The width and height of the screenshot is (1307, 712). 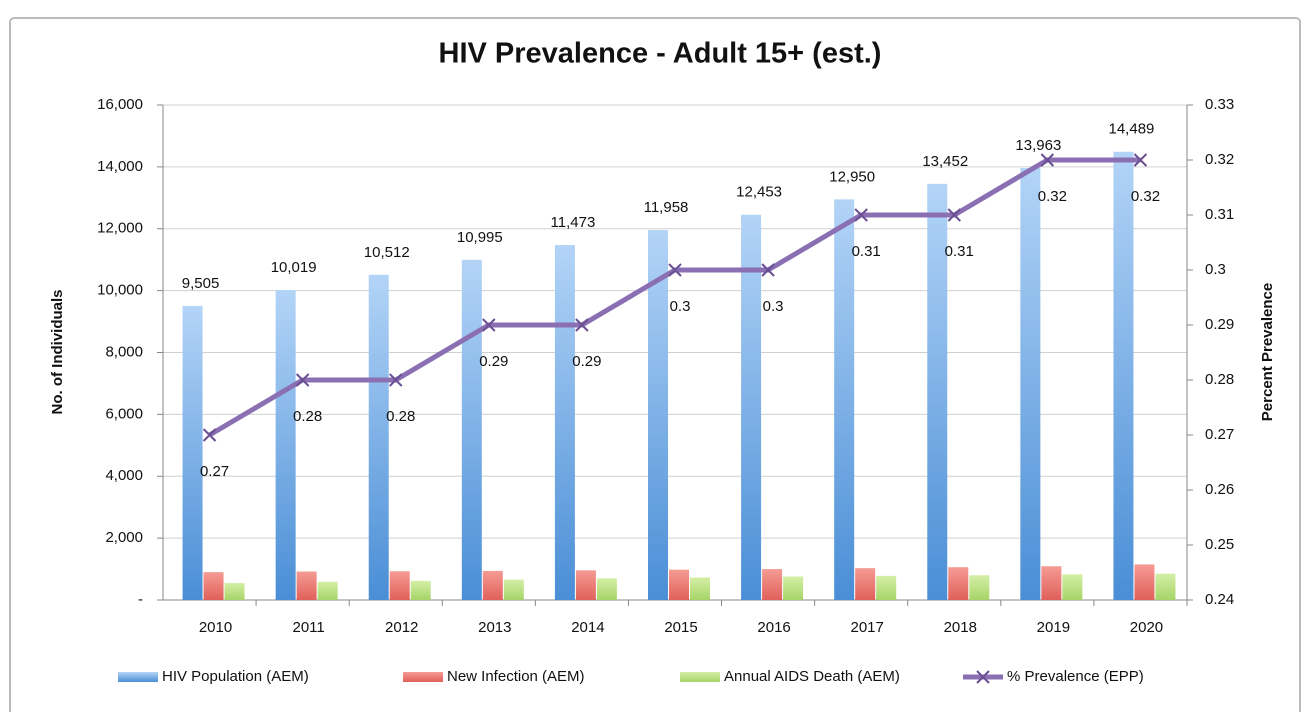 What do you see at coordinates (660, 54) in the screenshot?
I see `chart-title: HIV Prevalence - Adult 15+ (est.)` at bounding box center [660, 54].